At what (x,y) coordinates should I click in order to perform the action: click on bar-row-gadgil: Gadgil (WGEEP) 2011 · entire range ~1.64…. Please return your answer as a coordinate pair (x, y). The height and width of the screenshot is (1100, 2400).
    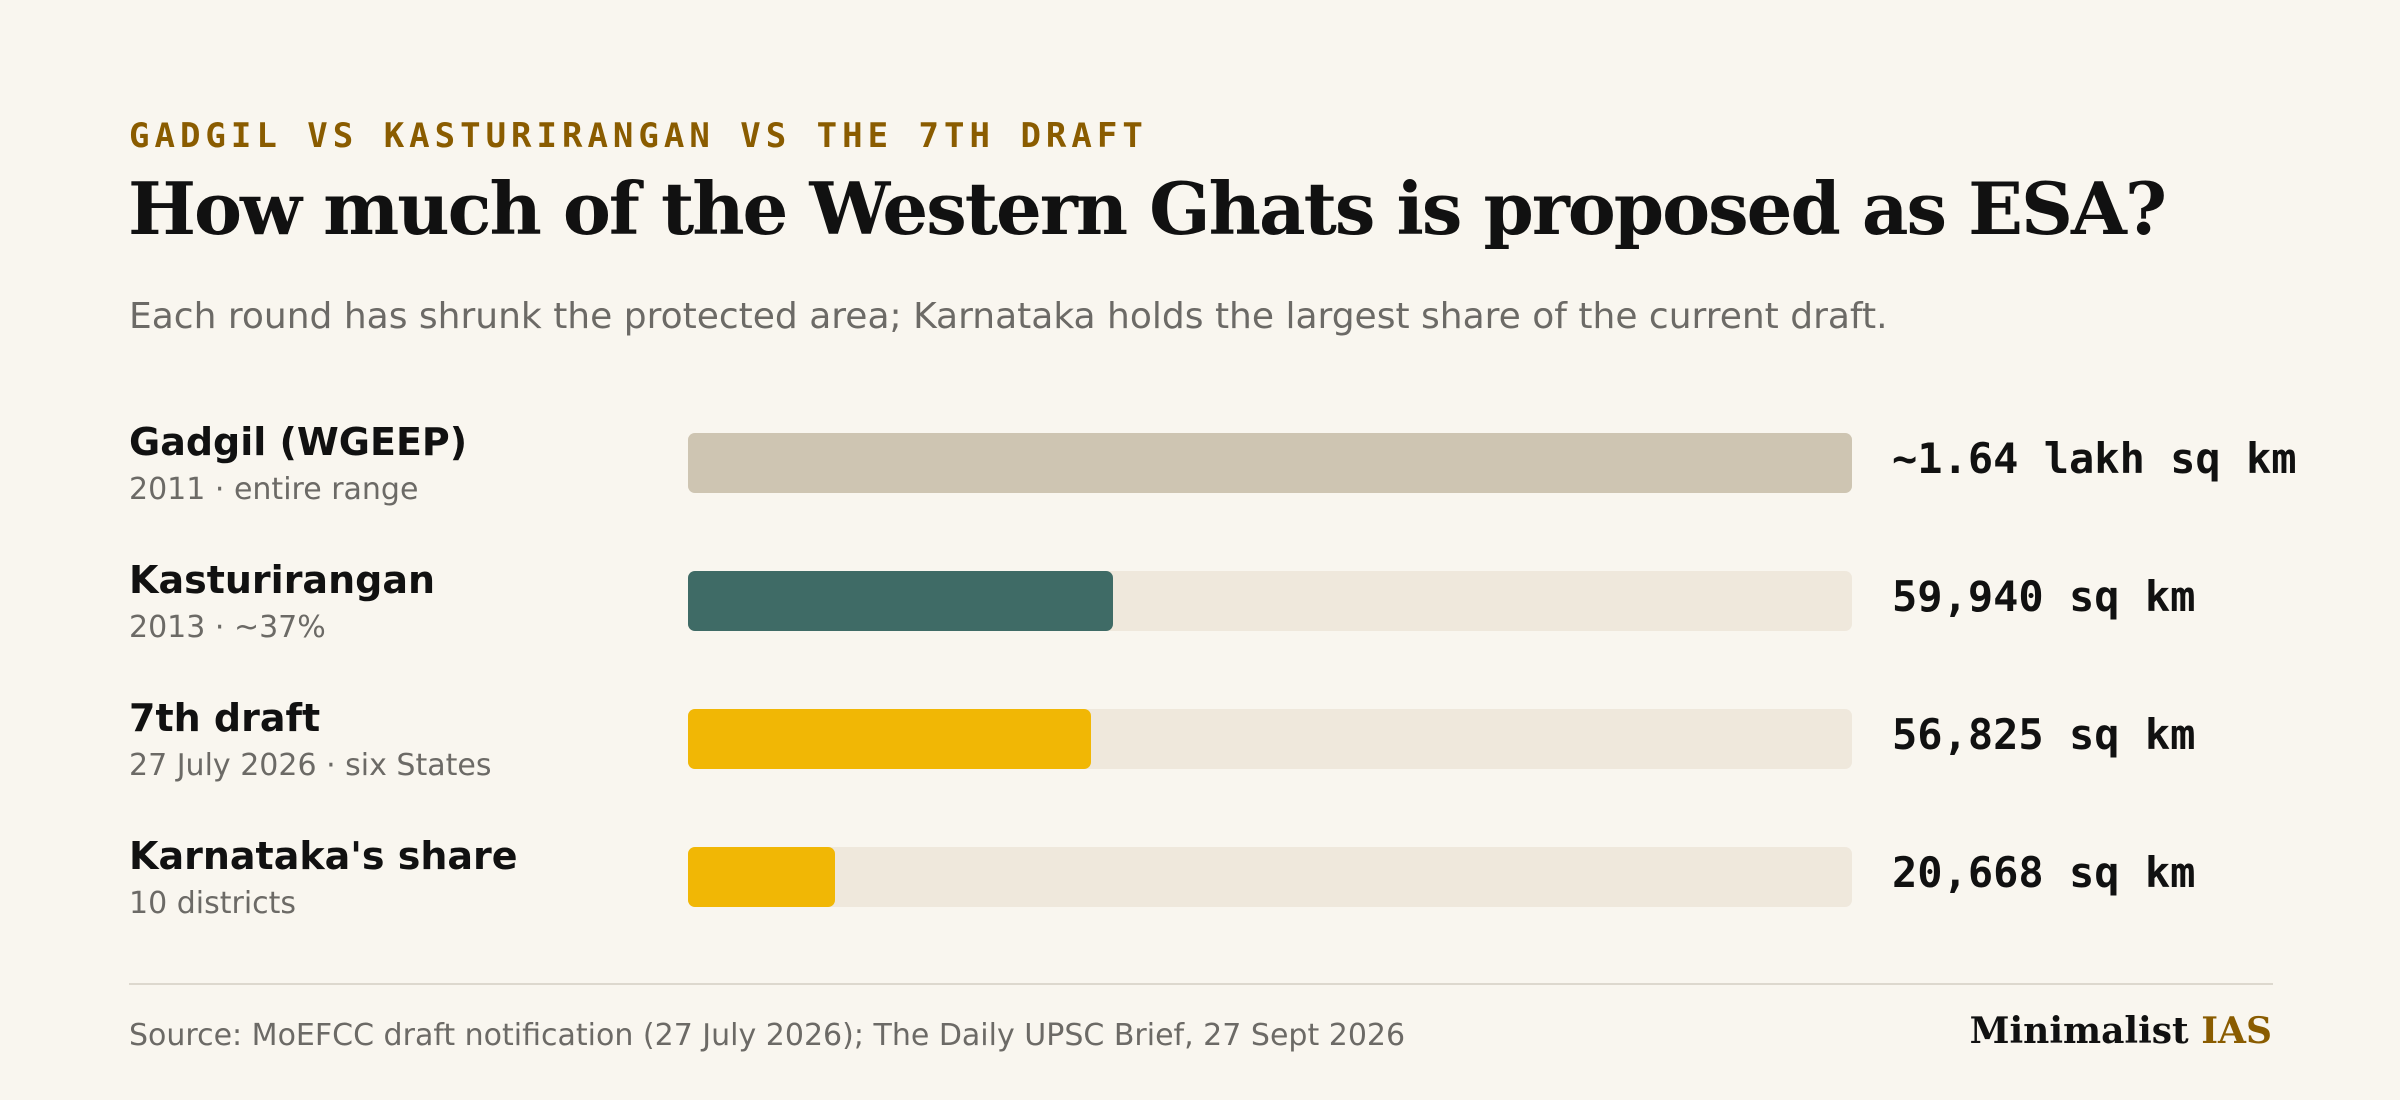
    Looking at the image, I should click on (1200, 470).